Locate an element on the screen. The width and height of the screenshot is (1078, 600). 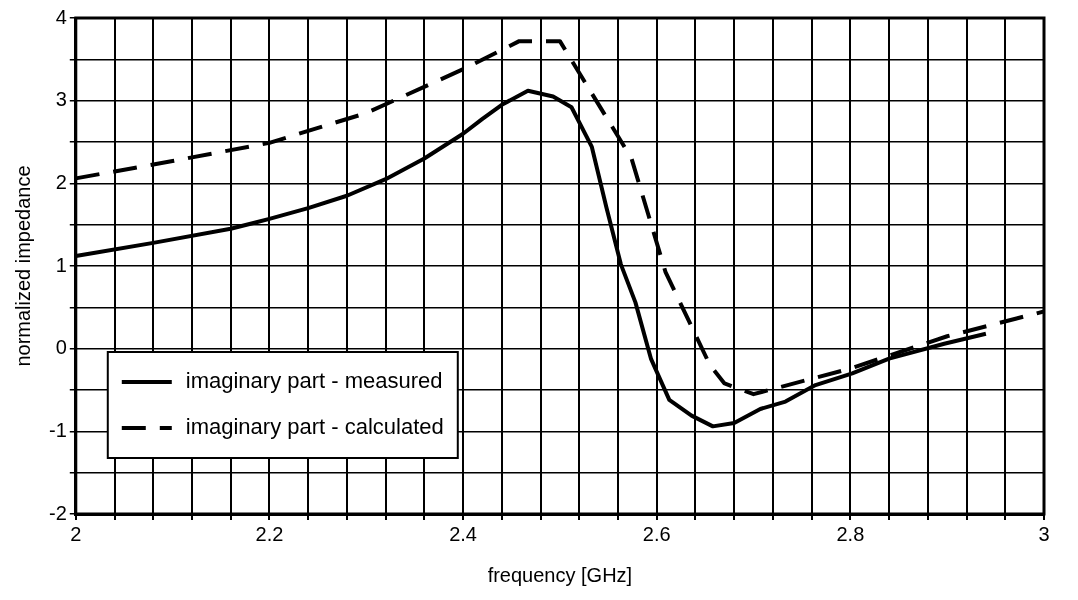
y-tick-label: 2 is located at coordinates (61, 181).